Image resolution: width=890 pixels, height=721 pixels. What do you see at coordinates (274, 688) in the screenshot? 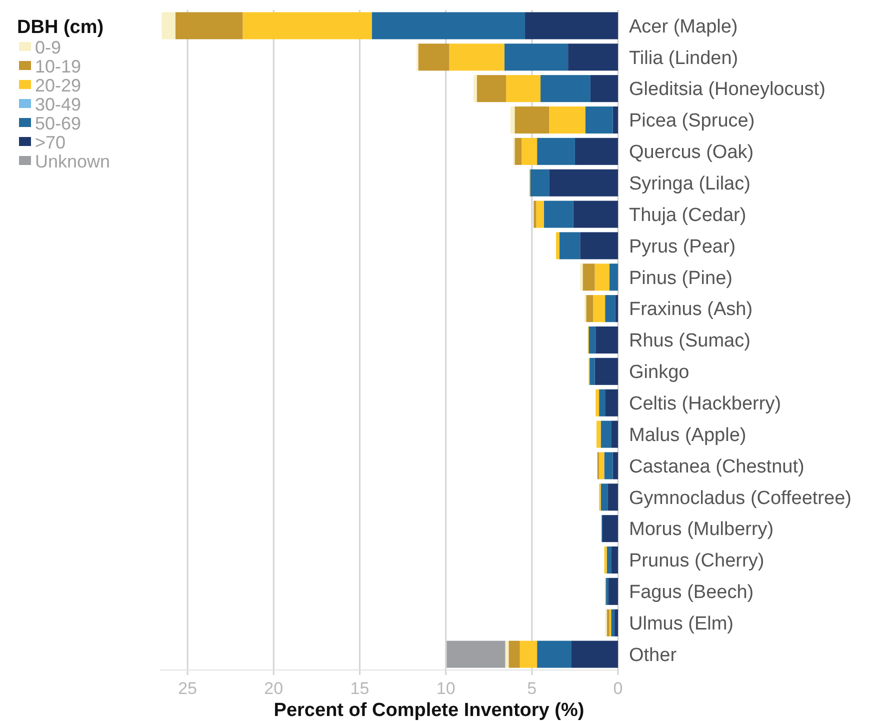
I see `x-tick-label: 20` at bounding box center [274, 688].